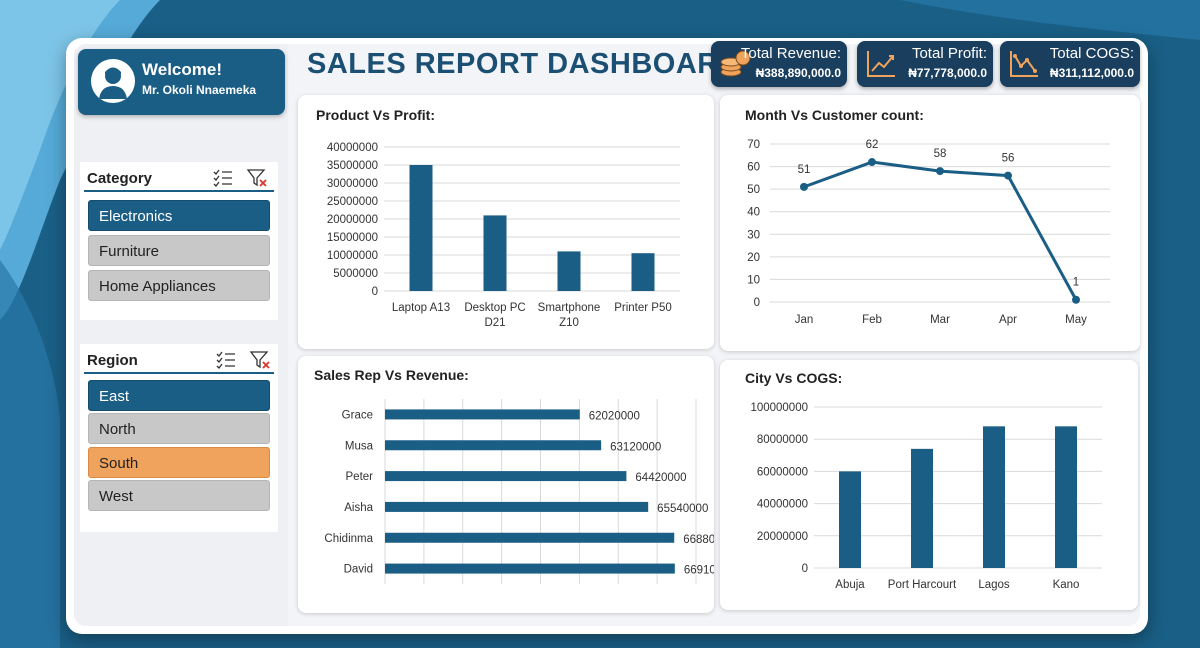 The image size is (1200, 648). Describe the element at coordinates (881, 64) in the screenshot. I see `trend-up-icon` at that location.